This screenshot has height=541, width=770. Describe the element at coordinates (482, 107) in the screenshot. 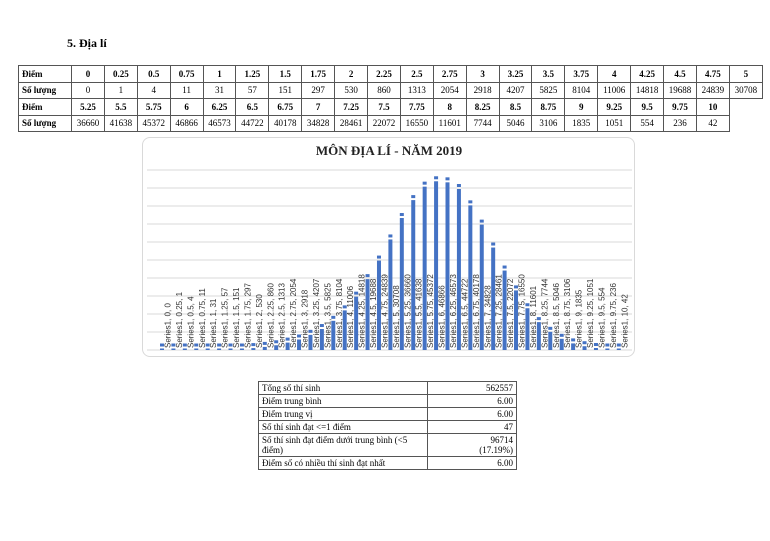

I see `score-cell: 8.25` at that location.